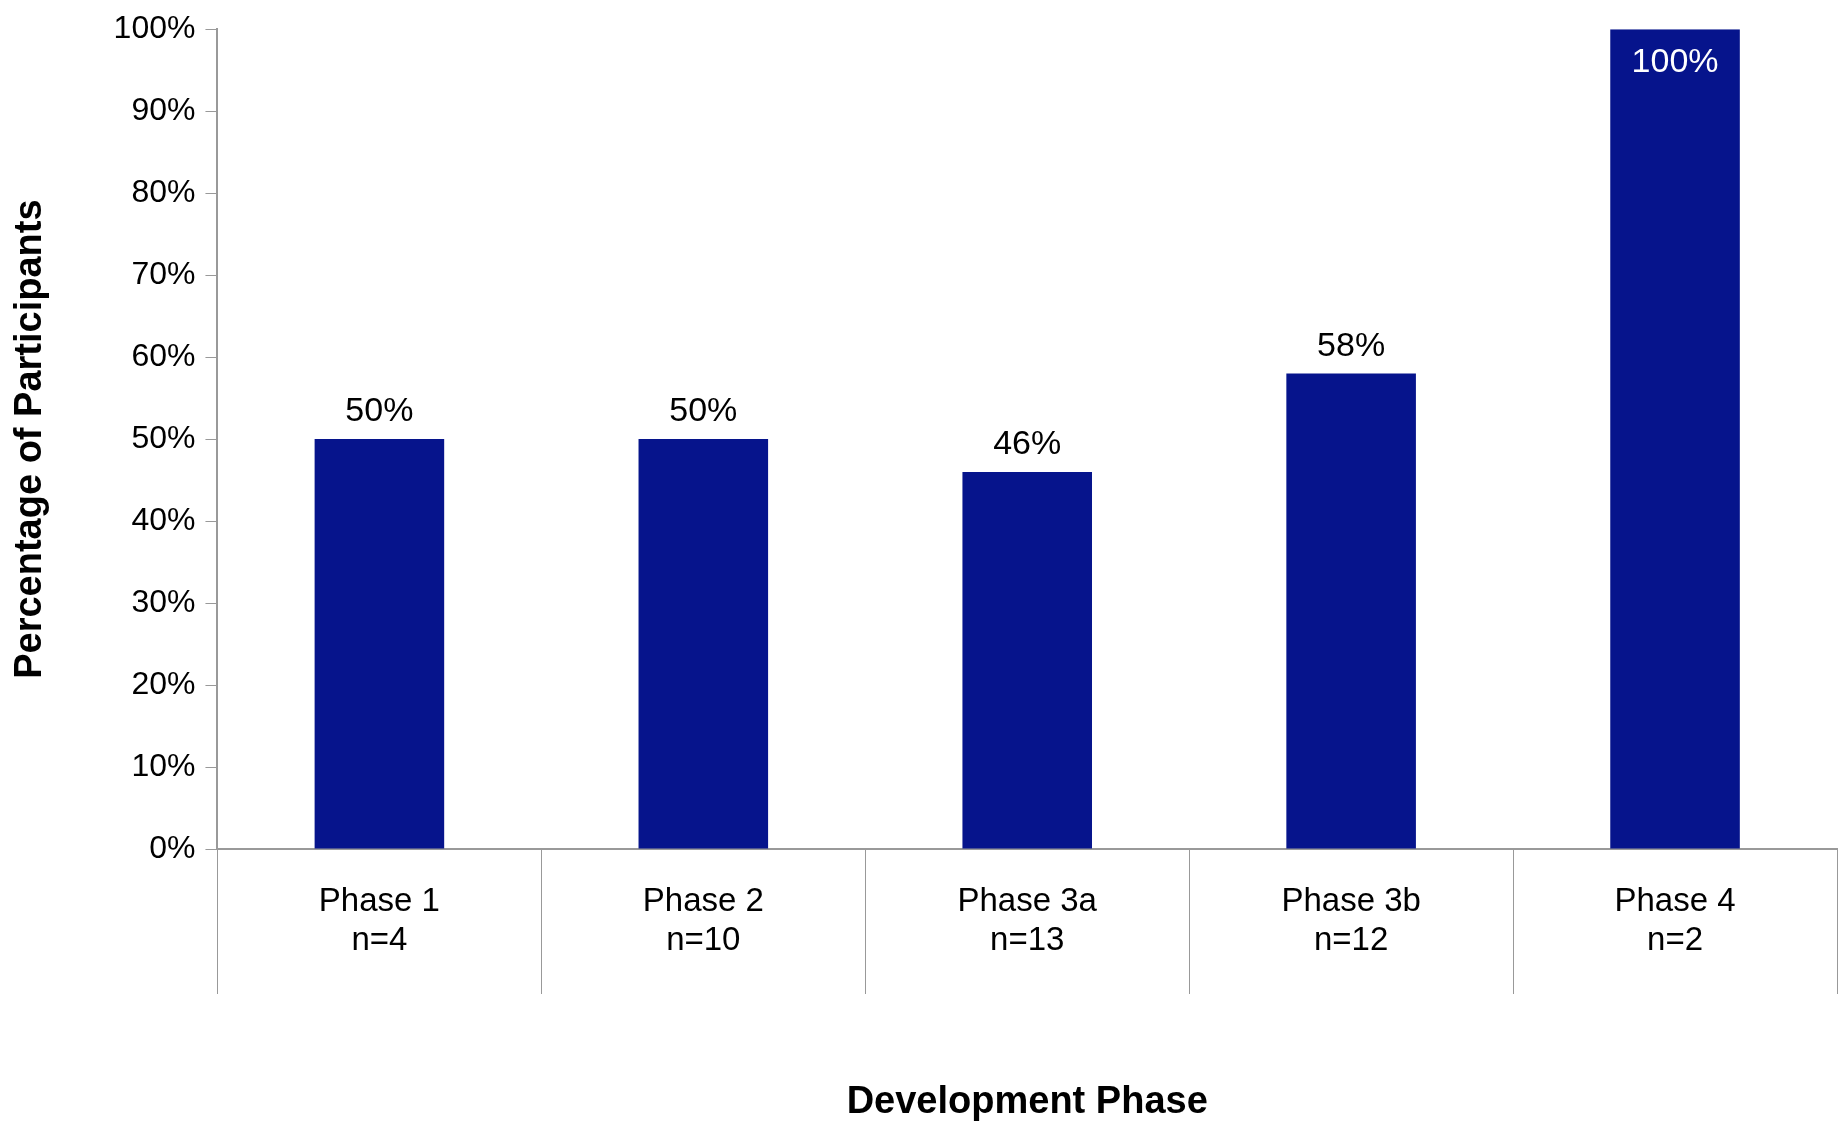  What do you see at coordinates (172, 846) in the screenshot?
I see `y-tick-label: 0%` at bounding box center [172, 846].